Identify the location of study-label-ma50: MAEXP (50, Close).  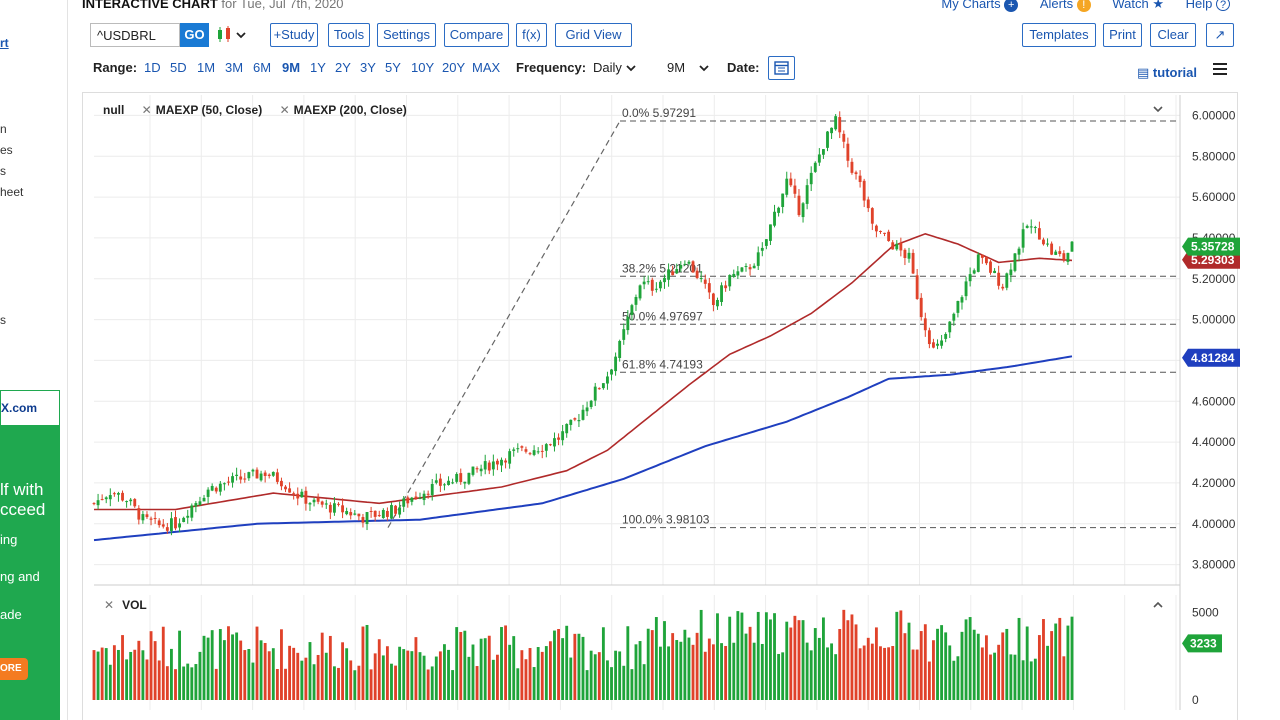
(209, 110).